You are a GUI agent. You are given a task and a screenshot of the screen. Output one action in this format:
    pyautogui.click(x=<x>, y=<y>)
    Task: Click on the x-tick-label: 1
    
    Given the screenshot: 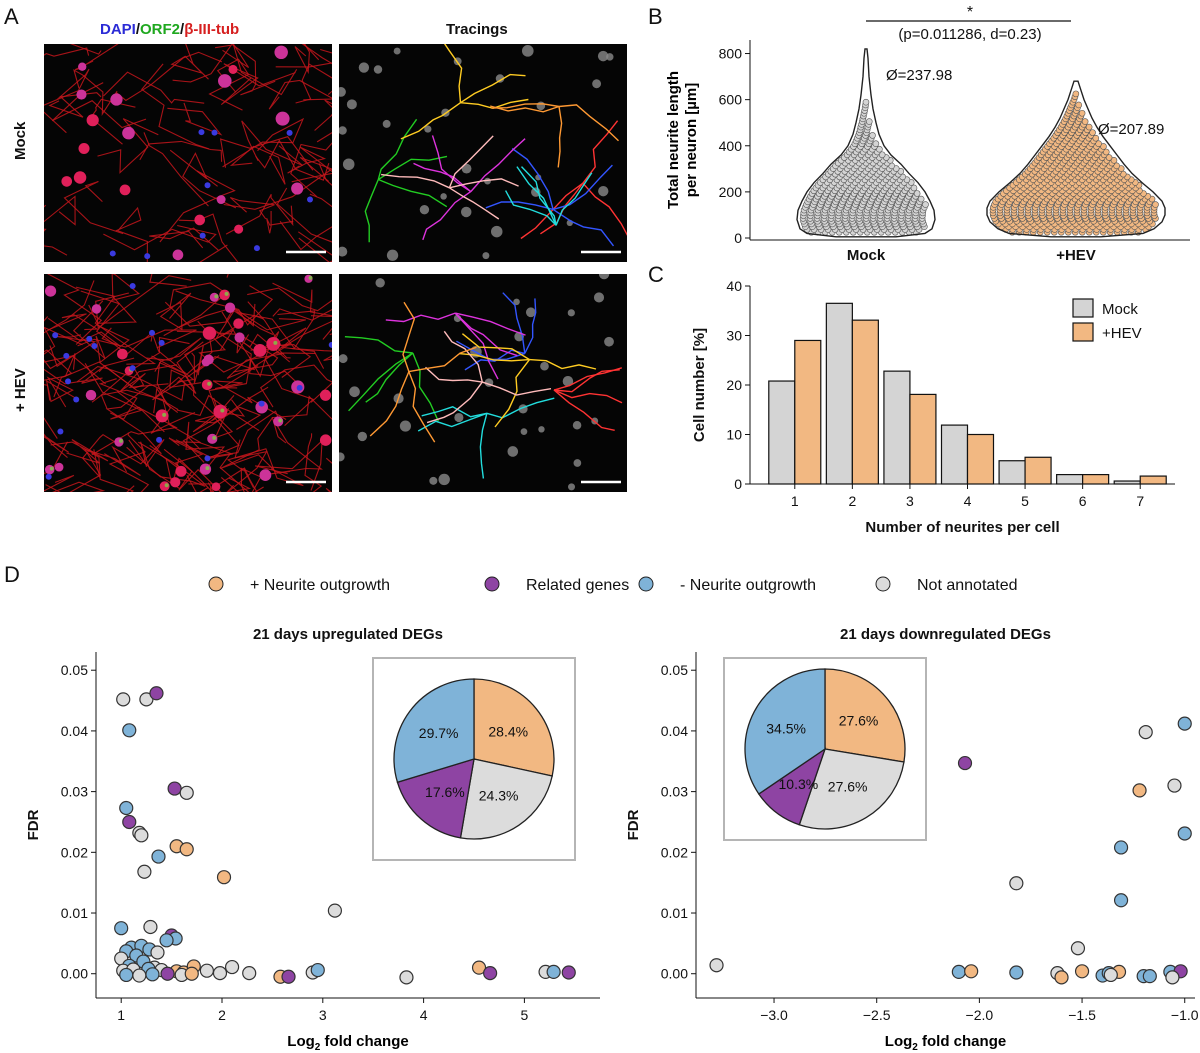 What is the action you would take?
    pyautogui.click(x=795, y=501)
    